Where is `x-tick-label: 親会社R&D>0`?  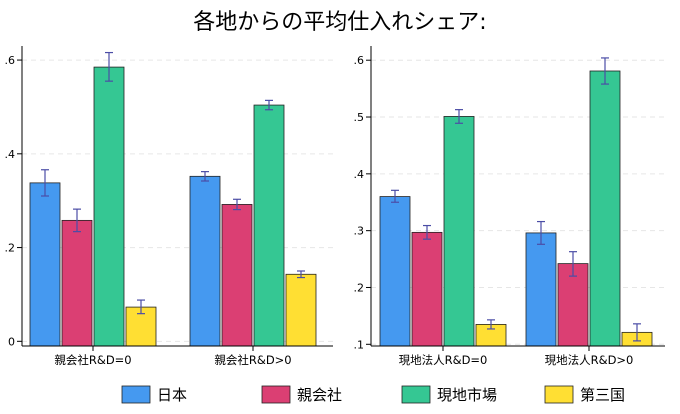
x-tick-label: 親会社R&D>0 is located at coordinates (252, 360).